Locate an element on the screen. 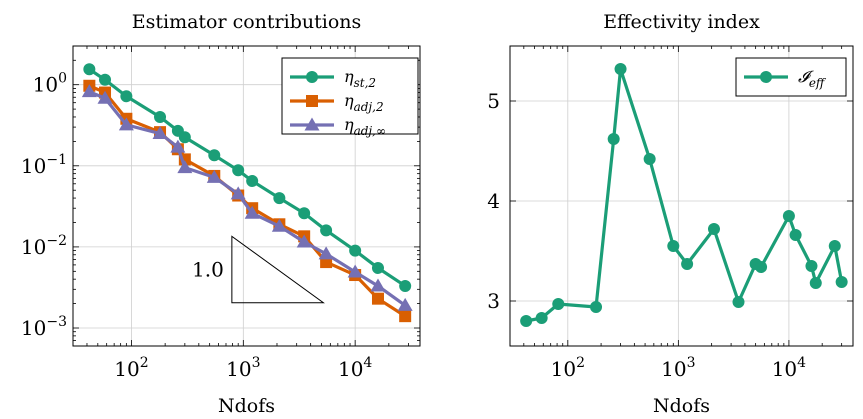 The height and width of the screenshot is (419, 863). y-tick-label: 10⁻³ is located at coordinates (44, 327).